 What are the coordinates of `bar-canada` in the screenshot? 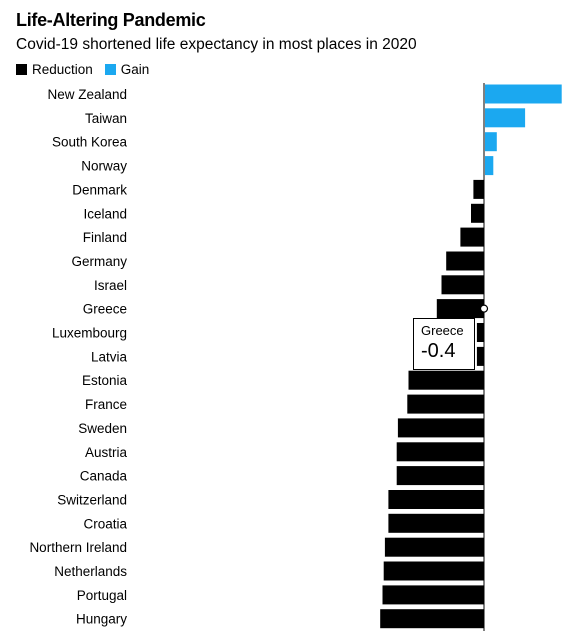 It's located at (440, 476).